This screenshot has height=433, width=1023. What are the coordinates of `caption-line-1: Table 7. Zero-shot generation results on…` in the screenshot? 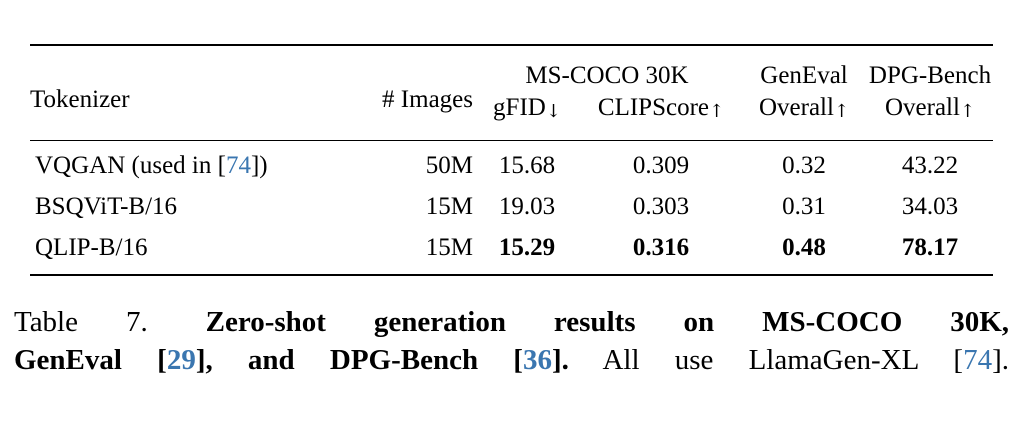 It's located at (511, 322).